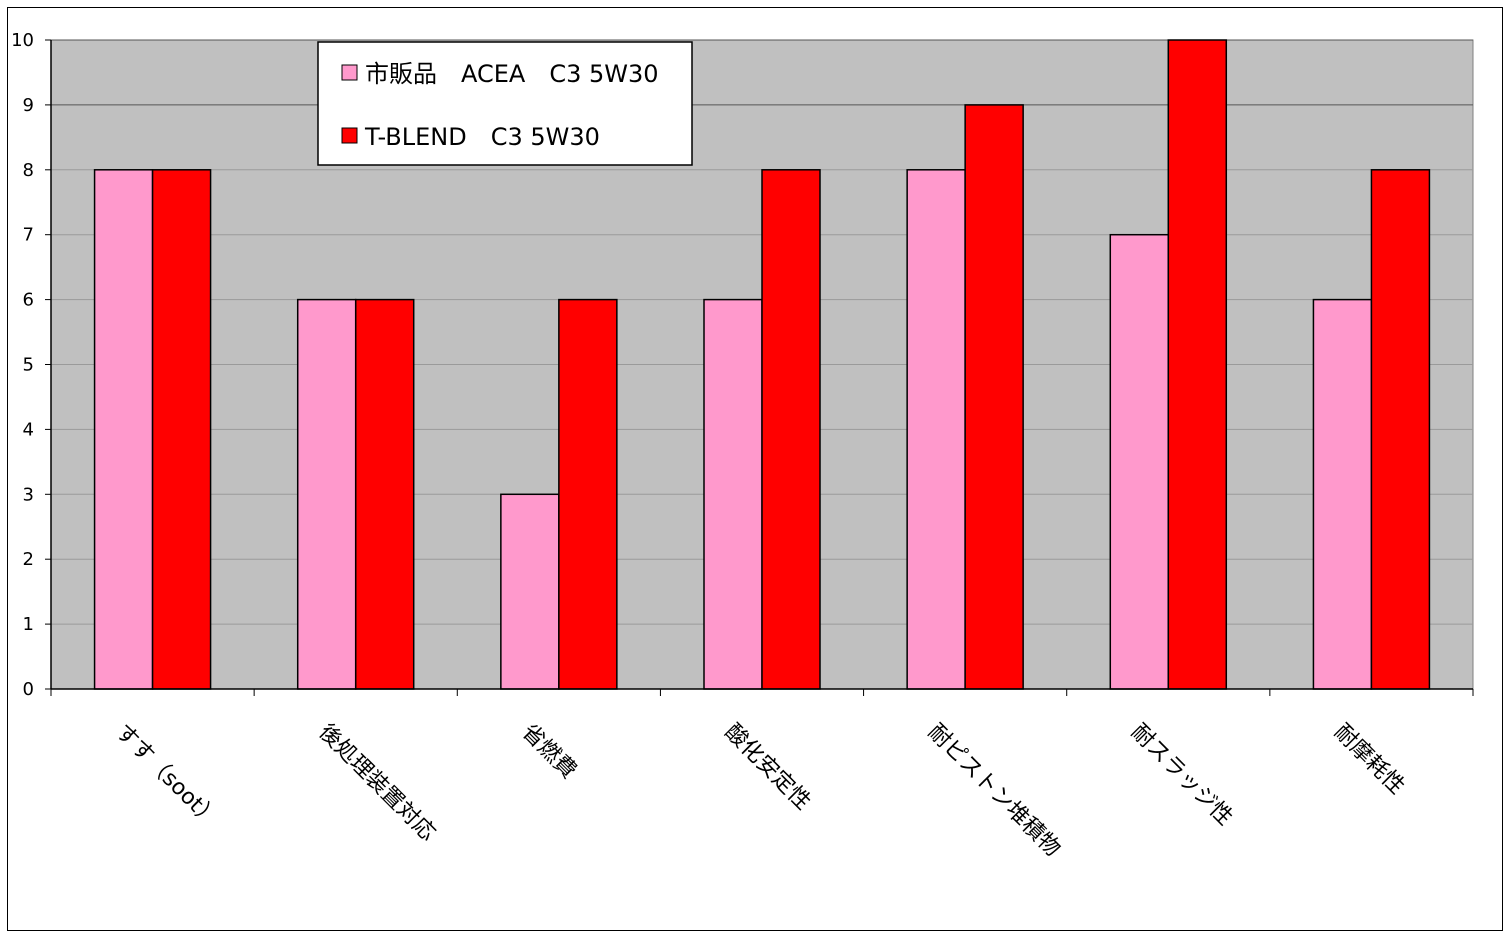  What do you see at coordinates (166, 776) in the screenshot?
I see `x-category-label: すす（soot）` at bounding box center [166, 776].